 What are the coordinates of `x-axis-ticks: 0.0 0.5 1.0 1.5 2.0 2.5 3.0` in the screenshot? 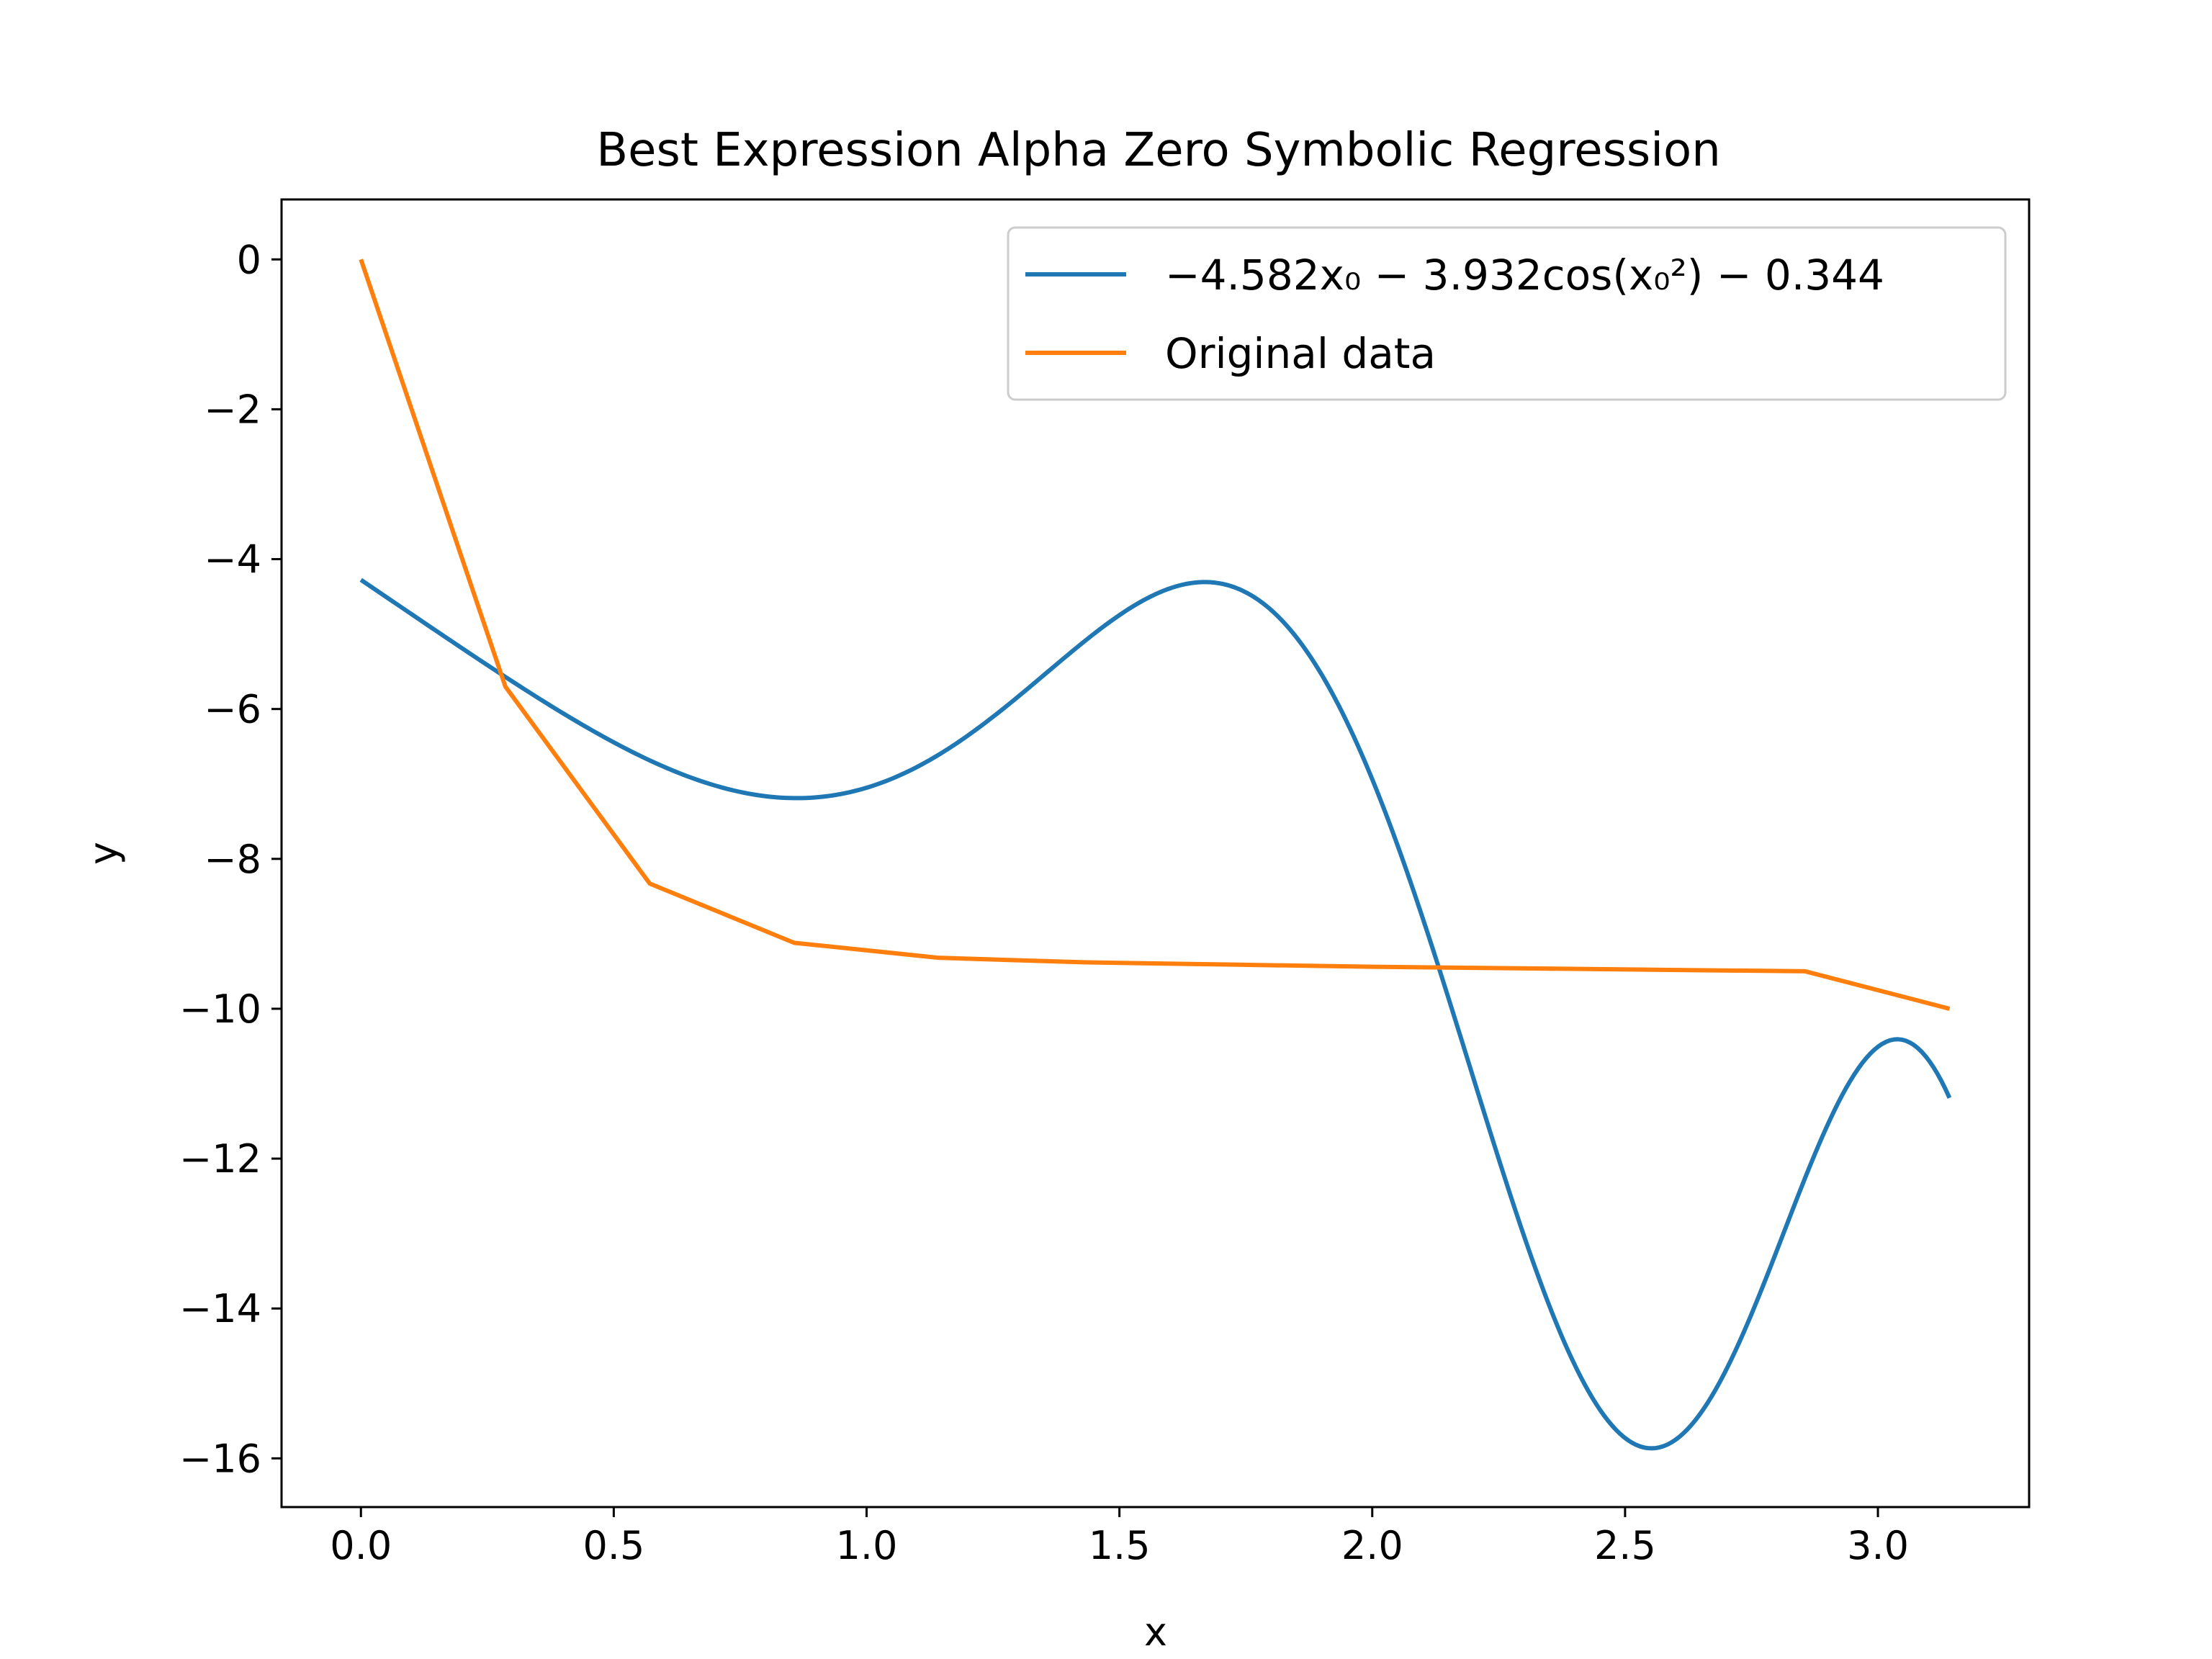 It's located at (1119, 1537).